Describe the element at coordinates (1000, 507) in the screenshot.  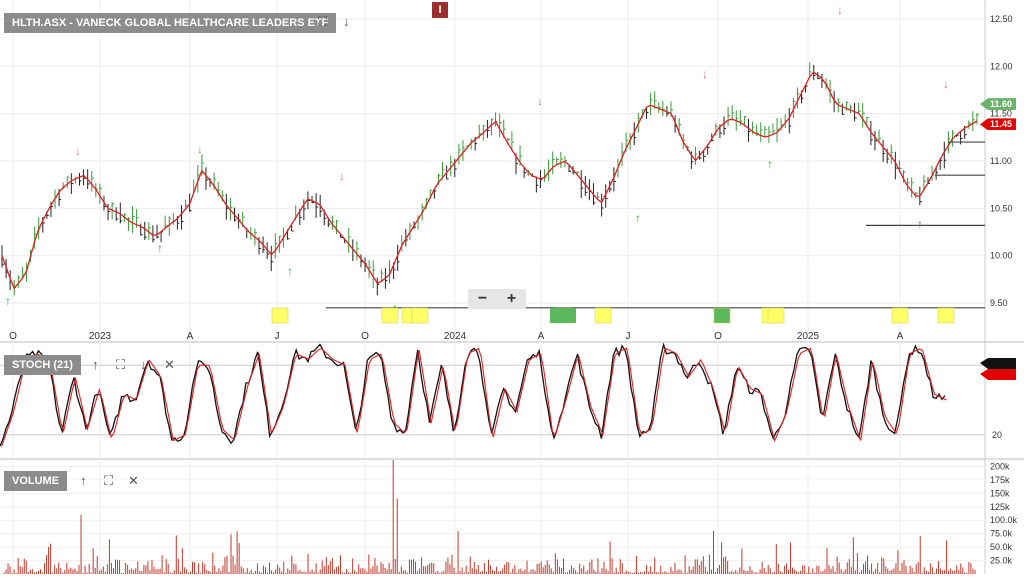
I see `volume-y-tick-label: 125k` at that location.